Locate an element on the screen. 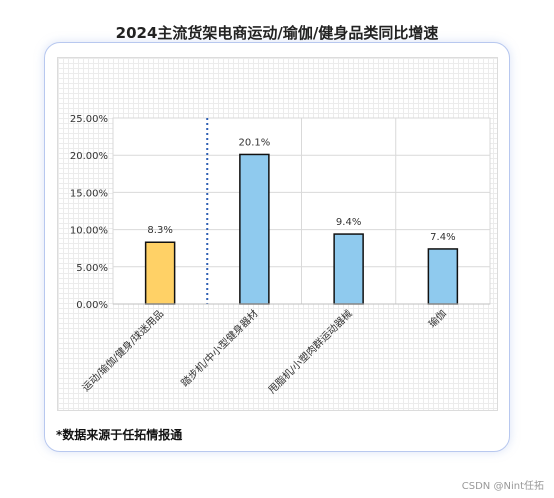 The height and width of the screenshot is (498, 554). watermark: CSDN @Nint任拓 is located at coordinates (502, 486).